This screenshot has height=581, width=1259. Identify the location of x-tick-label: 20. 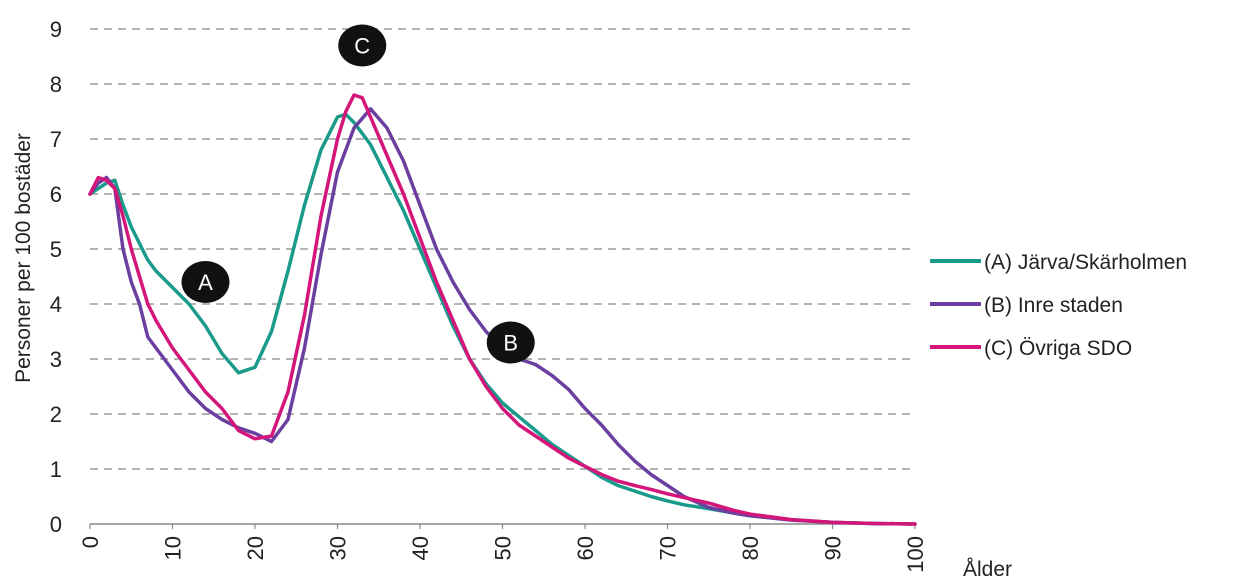
(255, 548).